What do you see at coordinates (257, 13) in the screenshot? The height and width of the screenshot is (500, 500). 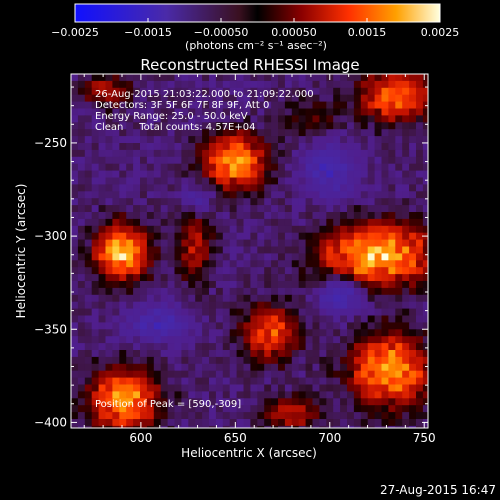 I see `colorbar-gradient` at bounding box center [257, 13].